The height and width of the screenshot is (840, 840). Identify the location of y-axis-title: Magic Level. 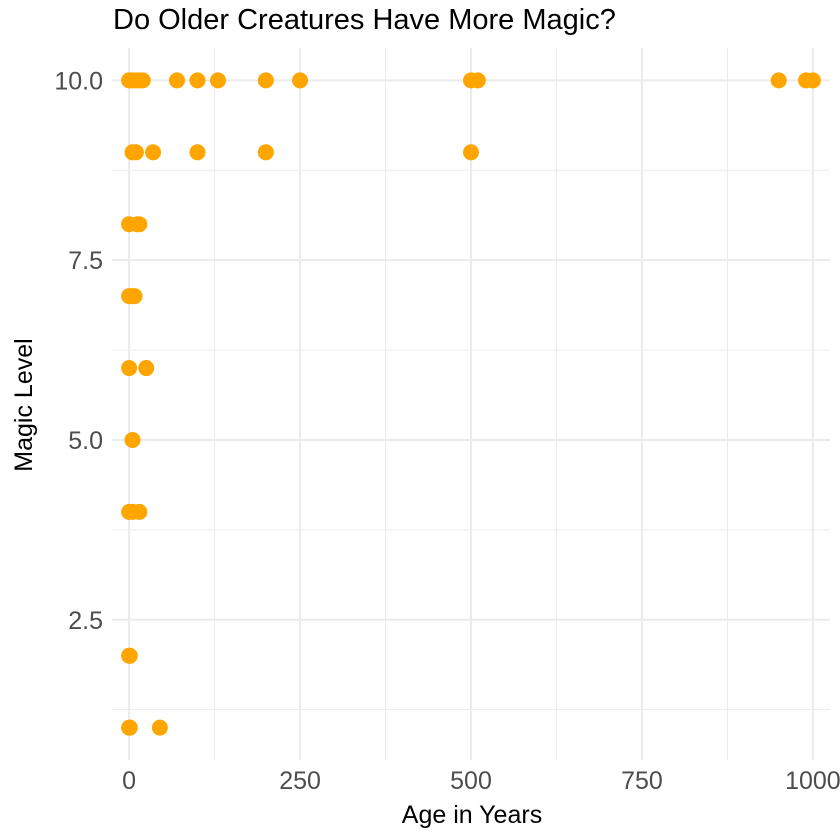
(24, 404).